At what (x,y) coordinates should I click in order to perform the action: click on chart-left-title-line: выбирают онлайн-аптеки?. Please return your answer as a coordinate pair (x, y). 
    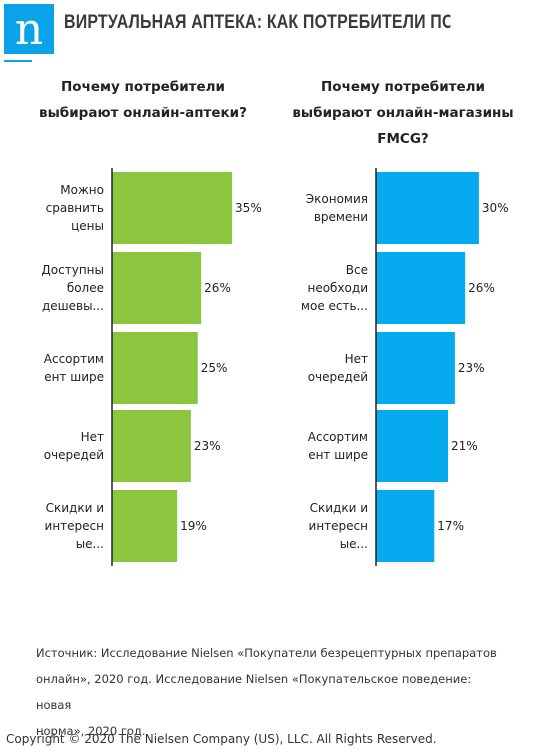
    Looking at the image, I should click on (143, 113).